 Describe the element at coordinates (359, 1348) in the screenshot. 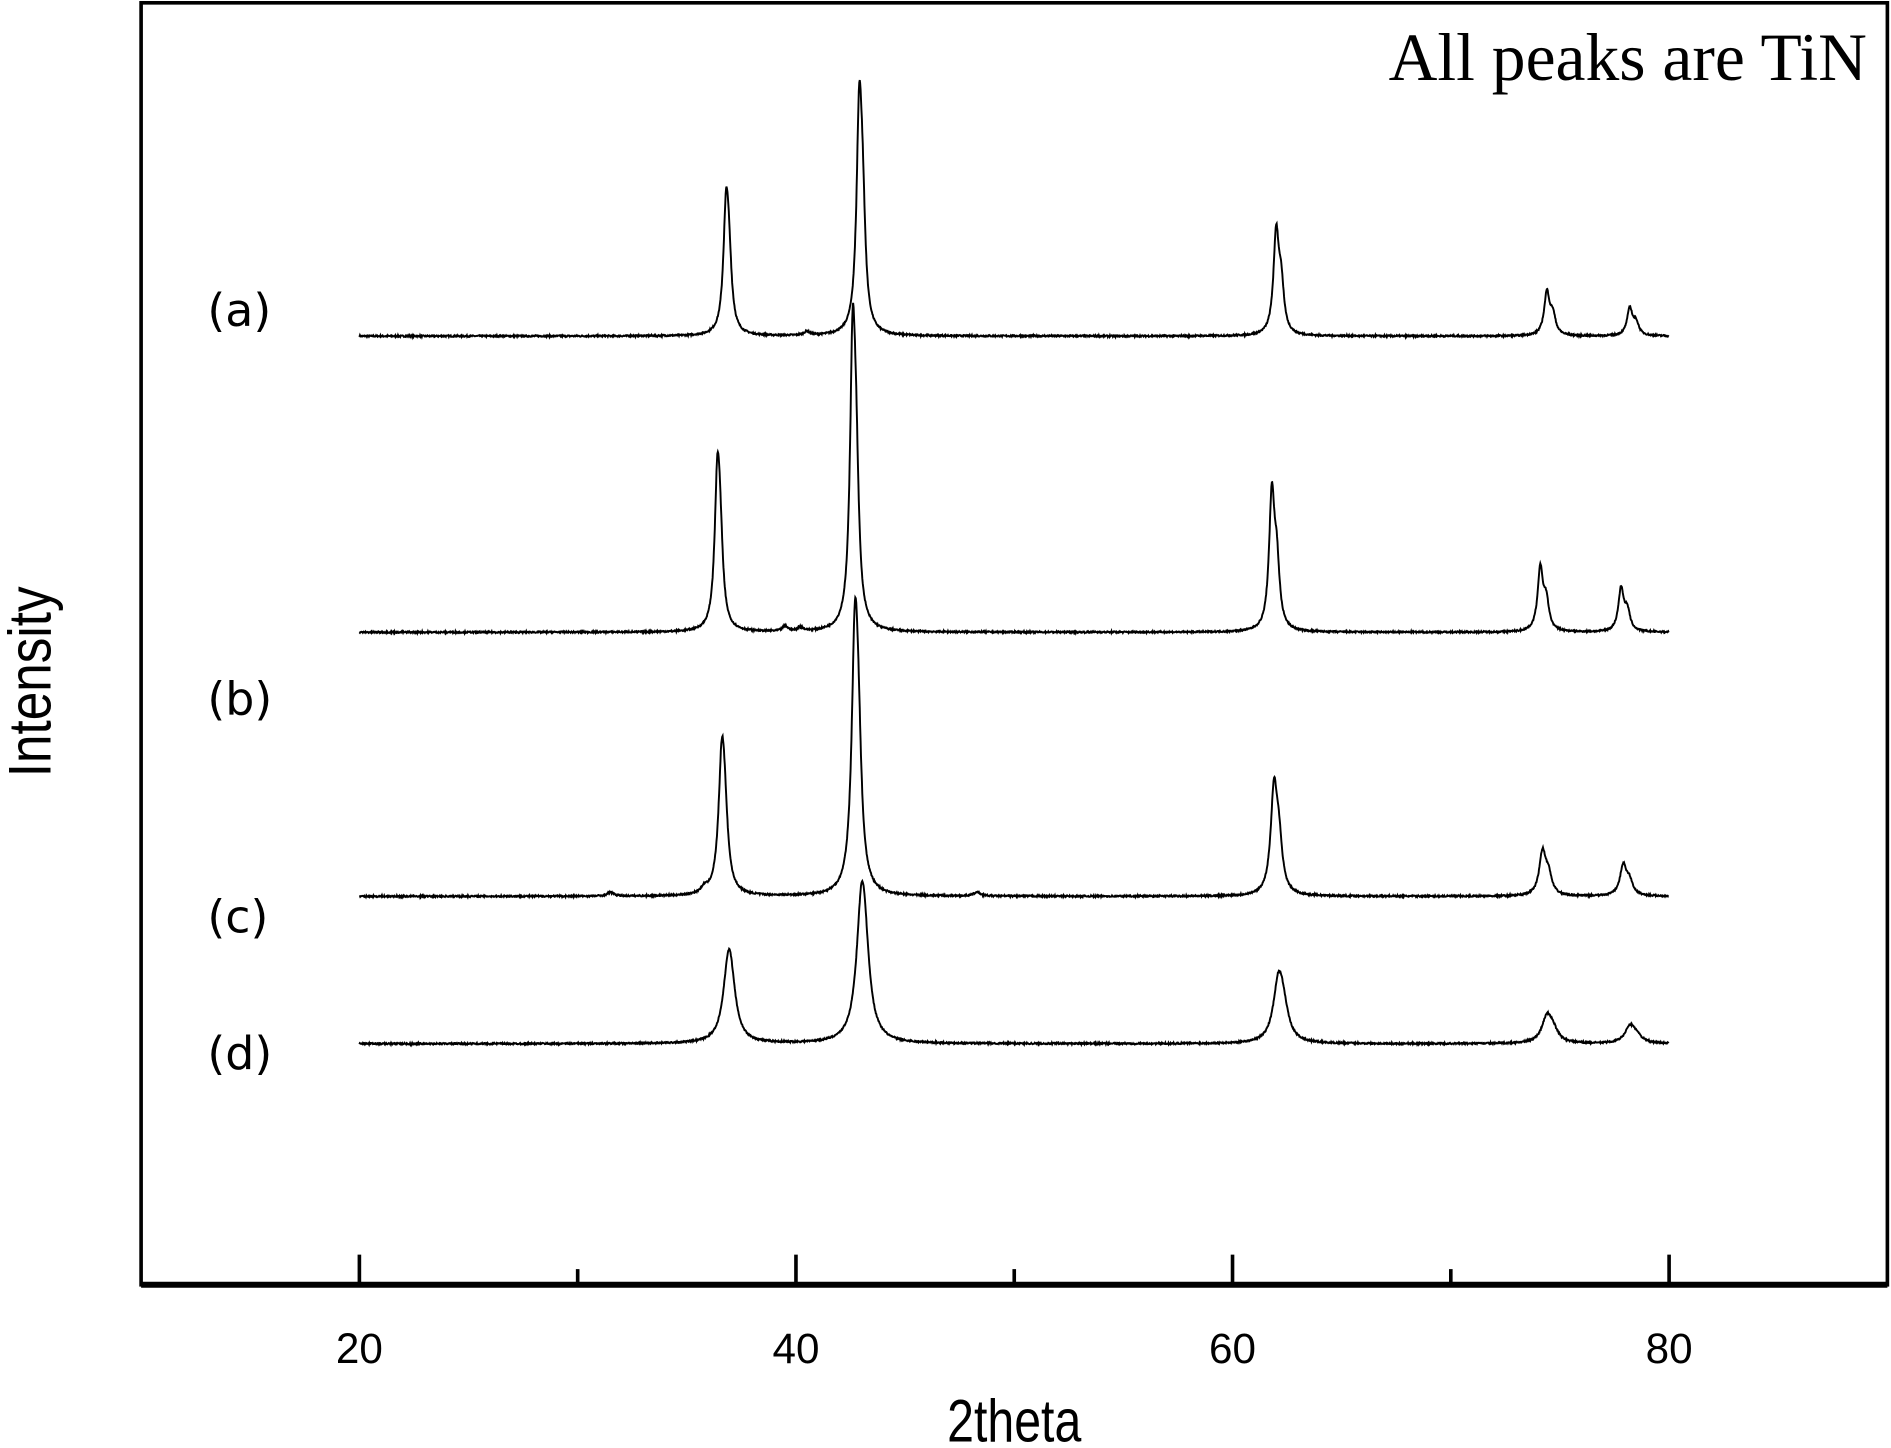

I see `x-tick-label: 20` at that location.